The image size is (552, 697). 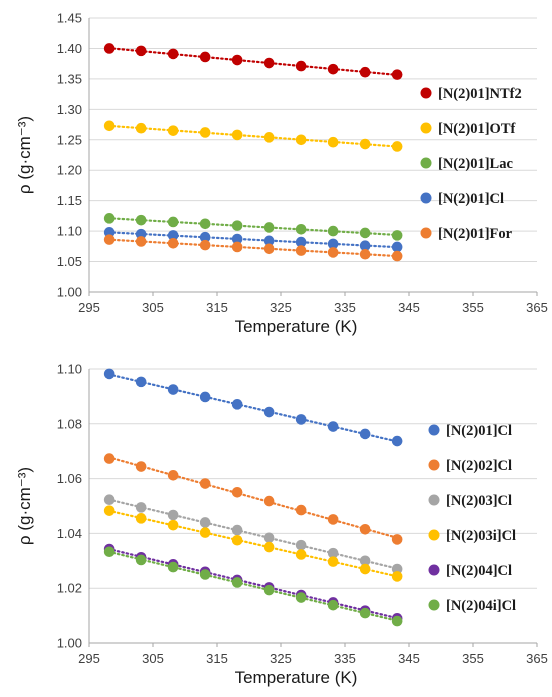 I want to click on legend-label: [N(2)03]Cl, so click(x=479, y=501).